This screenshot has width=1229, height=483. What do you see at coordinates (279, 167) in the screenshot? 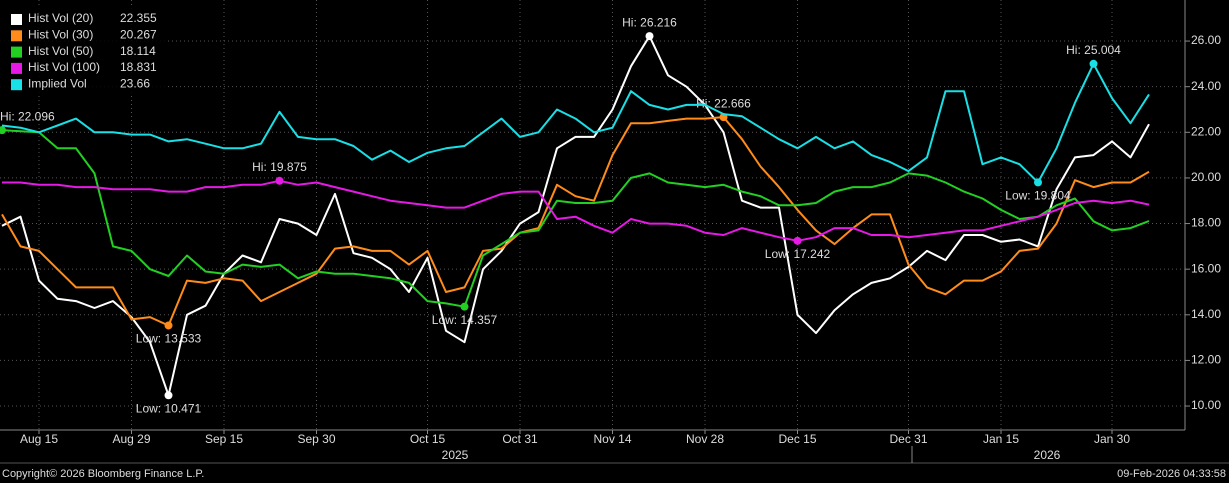
I see `extreme-label: Hi: 19.875` at bounding box center [279, 167].